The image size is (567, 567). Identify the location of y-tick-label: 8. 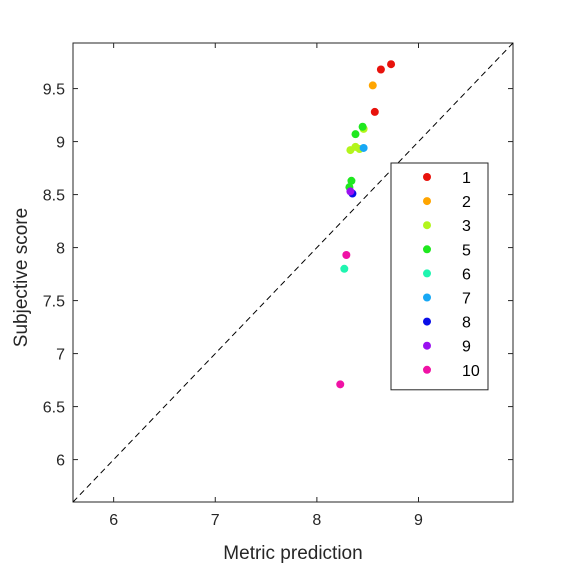
(60, 249).